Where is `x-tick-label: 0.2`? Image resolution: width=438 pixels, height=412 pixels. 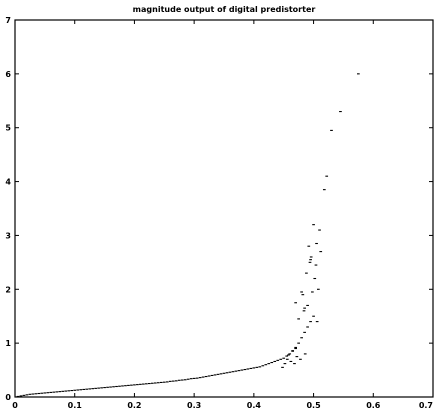
x-tick-label: 0.2 is located at coordinates (134, 405).